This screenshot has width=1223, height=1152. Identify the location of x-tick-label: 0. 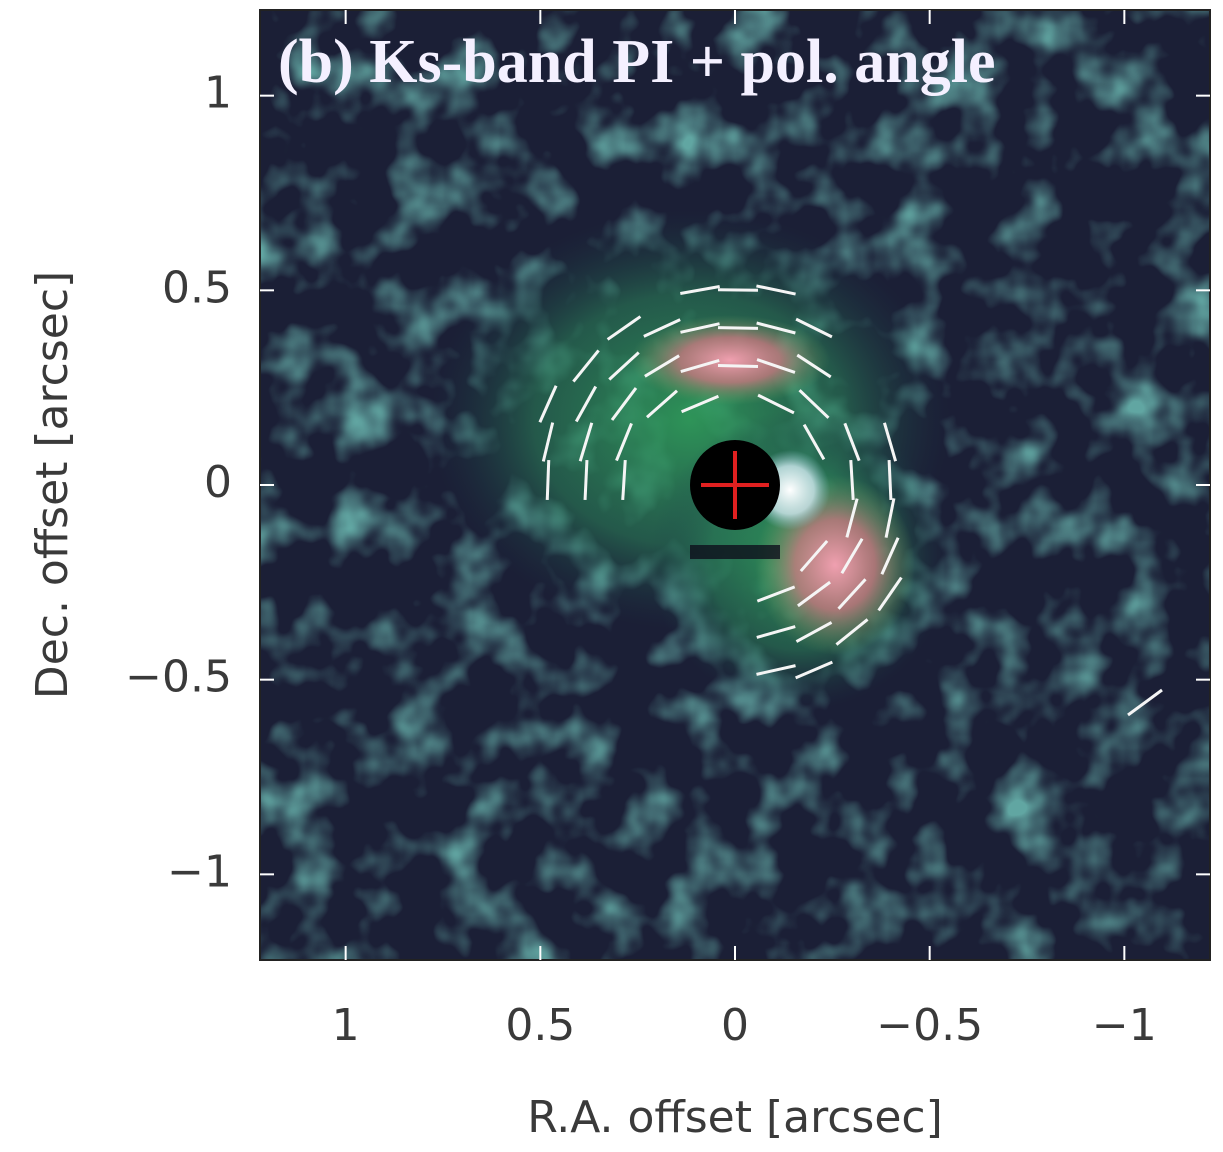
(735, 1025).